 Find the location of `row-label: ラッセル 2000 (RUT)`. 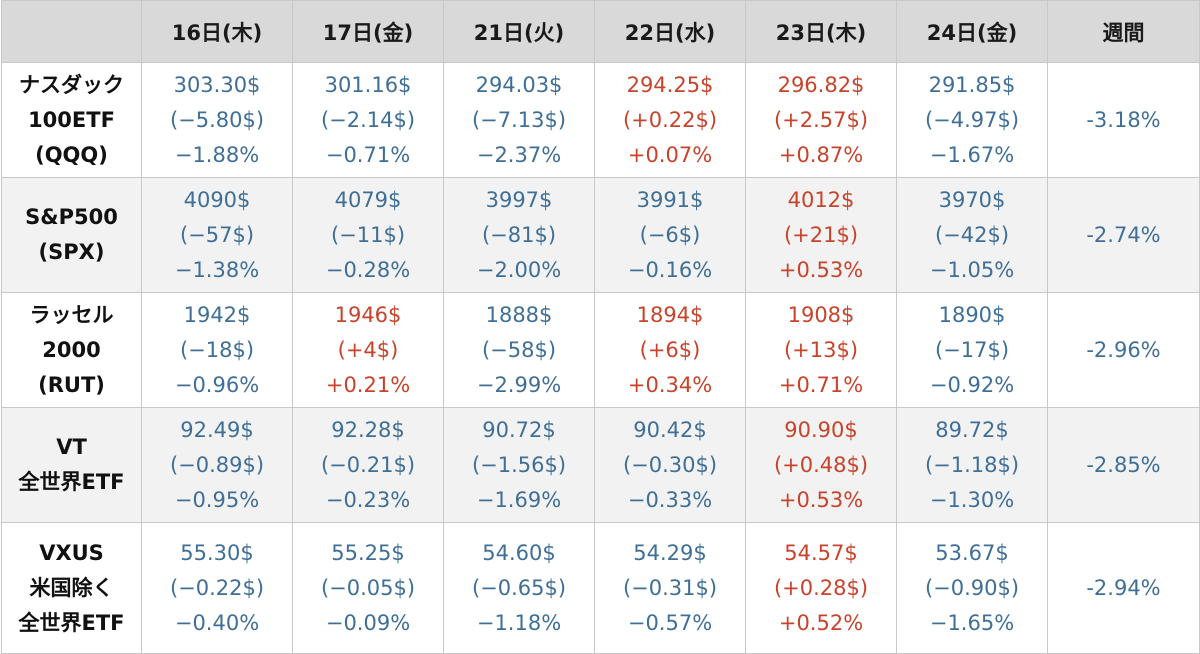

row-label: ラッセル 2000 (RUT) is located at coordinates (71, 350).